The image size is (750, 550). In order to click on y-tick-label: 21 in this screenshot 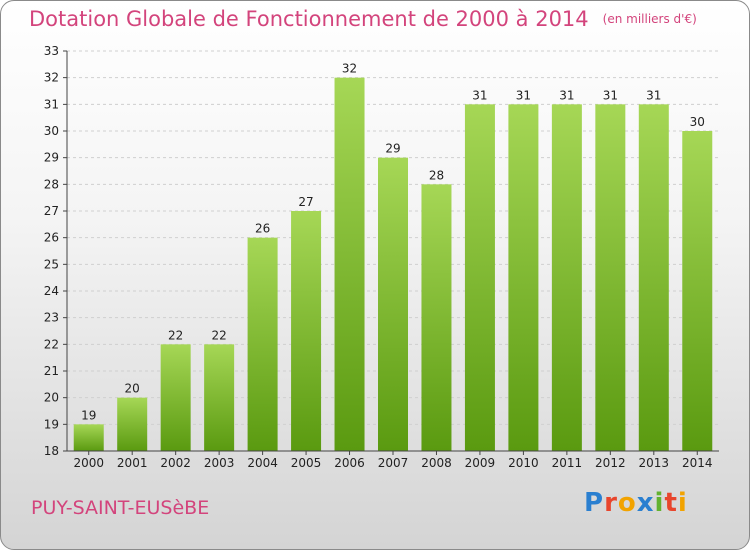, I will do `click(51, 371)`.